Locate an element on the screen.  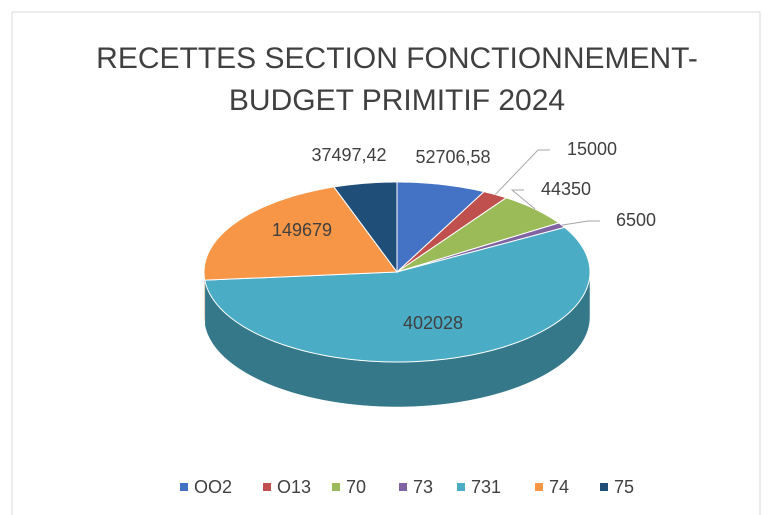
legend-label: 75 is located at coordinates (624, 487).